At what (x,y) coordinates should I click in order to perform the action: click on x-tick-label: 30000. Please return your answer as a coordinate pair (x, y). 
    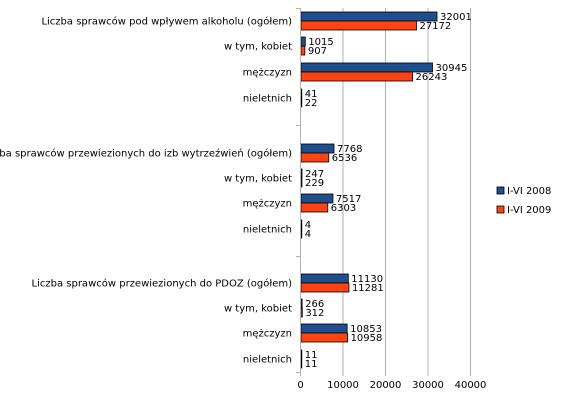
    Looking at the image, I should click on (428, 385).